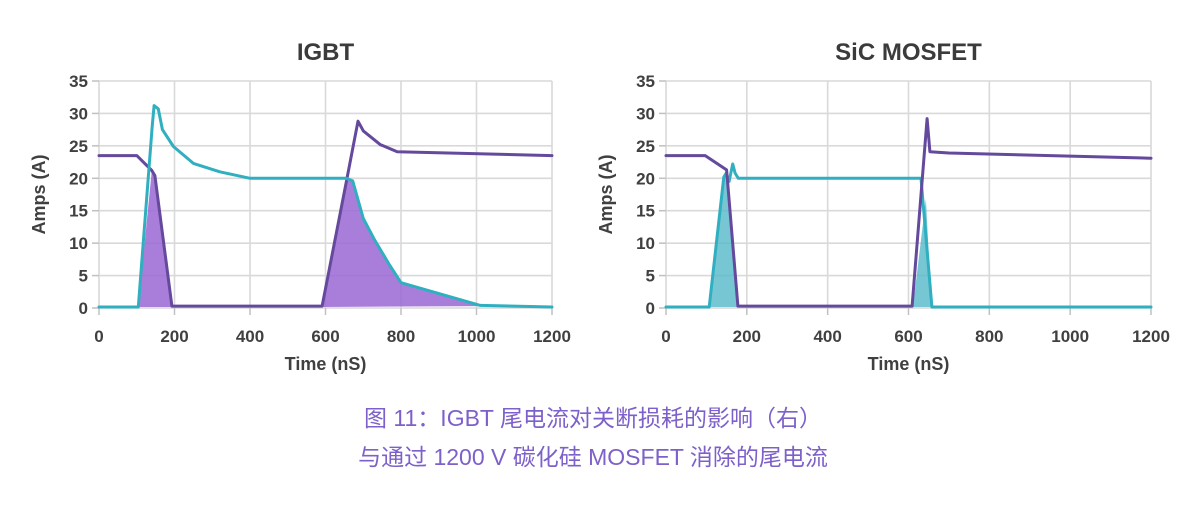 The image size is (1186, 506). What do you see at coordinates (908, 235) in the screenshot?
I see `series-line-teal-complementary-current` at bounding box center [908, 235].